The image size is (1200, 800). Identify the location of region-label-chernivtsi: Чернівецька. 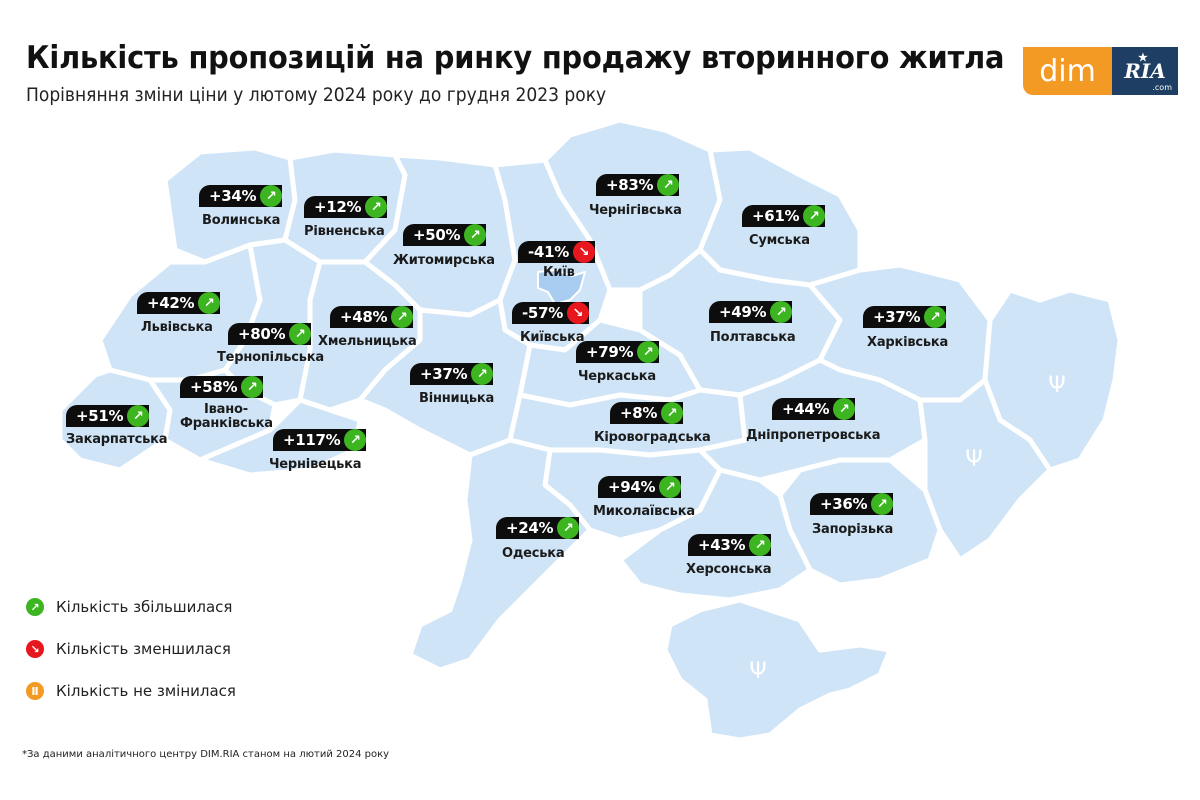
(315, 464).